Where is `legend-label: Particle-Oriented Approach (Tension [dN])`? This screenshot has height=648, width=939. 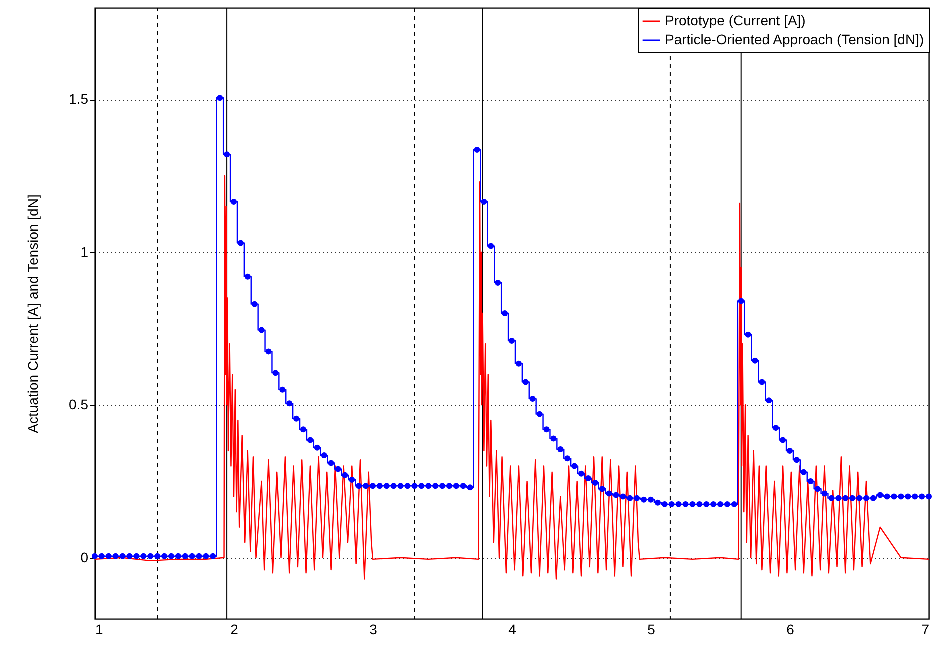 legend-label: Particle-Oriented Approach (Tension [dN]) is located at coordinates (794, 40).